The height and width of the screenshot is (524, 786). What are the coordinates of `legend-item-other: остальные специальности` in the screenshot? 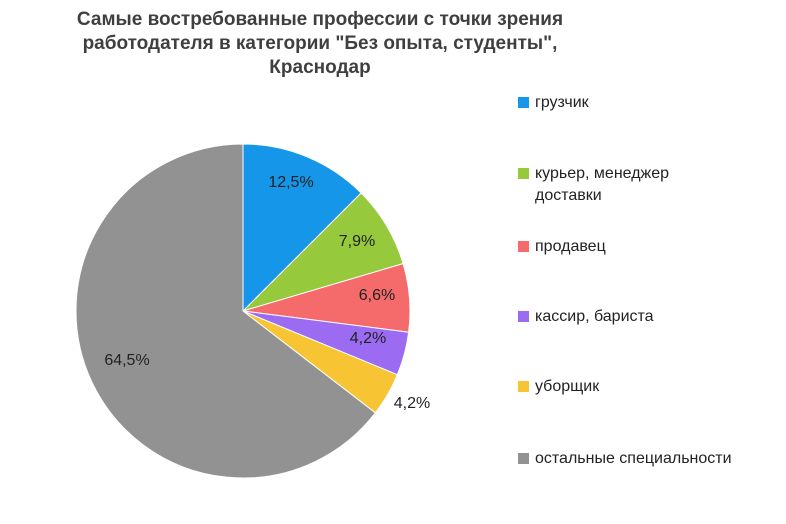 It's located at (625, 459).